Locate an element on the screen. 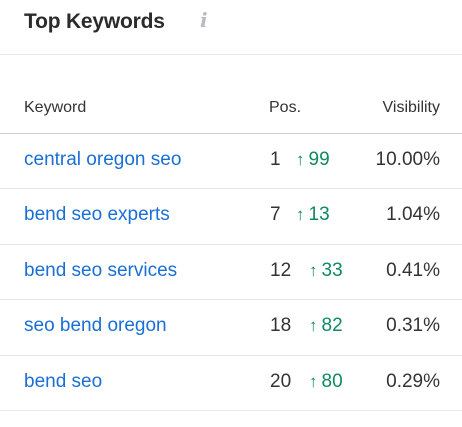 This screenshot has width=462, height=427. info-icon: i is located at coordinates (204, 20).